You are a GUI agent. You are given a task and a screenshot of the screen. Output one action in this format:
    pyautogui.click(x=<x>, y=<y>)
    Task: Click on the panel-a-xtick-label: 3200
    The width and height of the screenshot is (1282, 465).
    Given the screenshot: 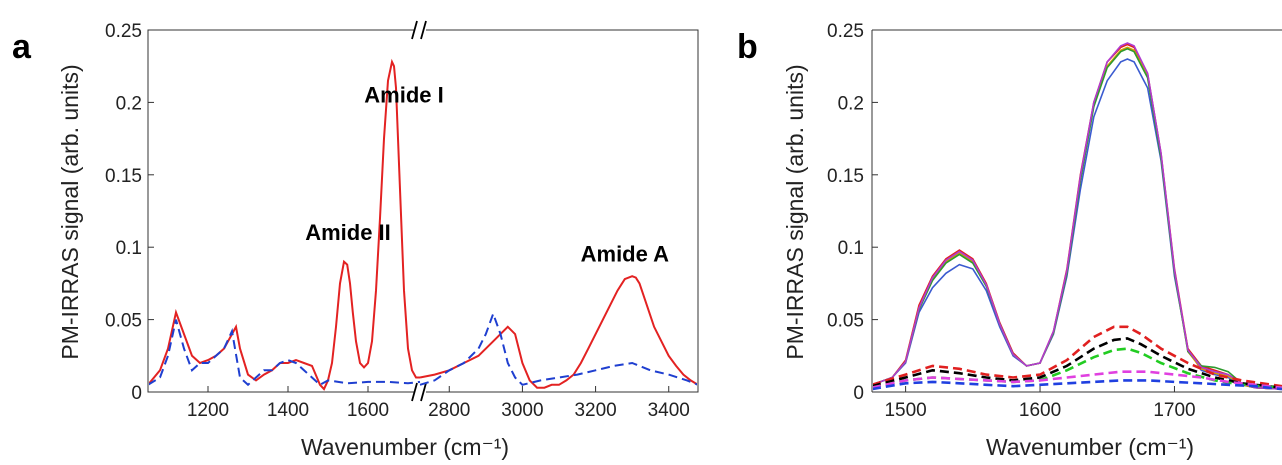 What is the action you would take?
    pyautogui.click(x=595, y=410)
    